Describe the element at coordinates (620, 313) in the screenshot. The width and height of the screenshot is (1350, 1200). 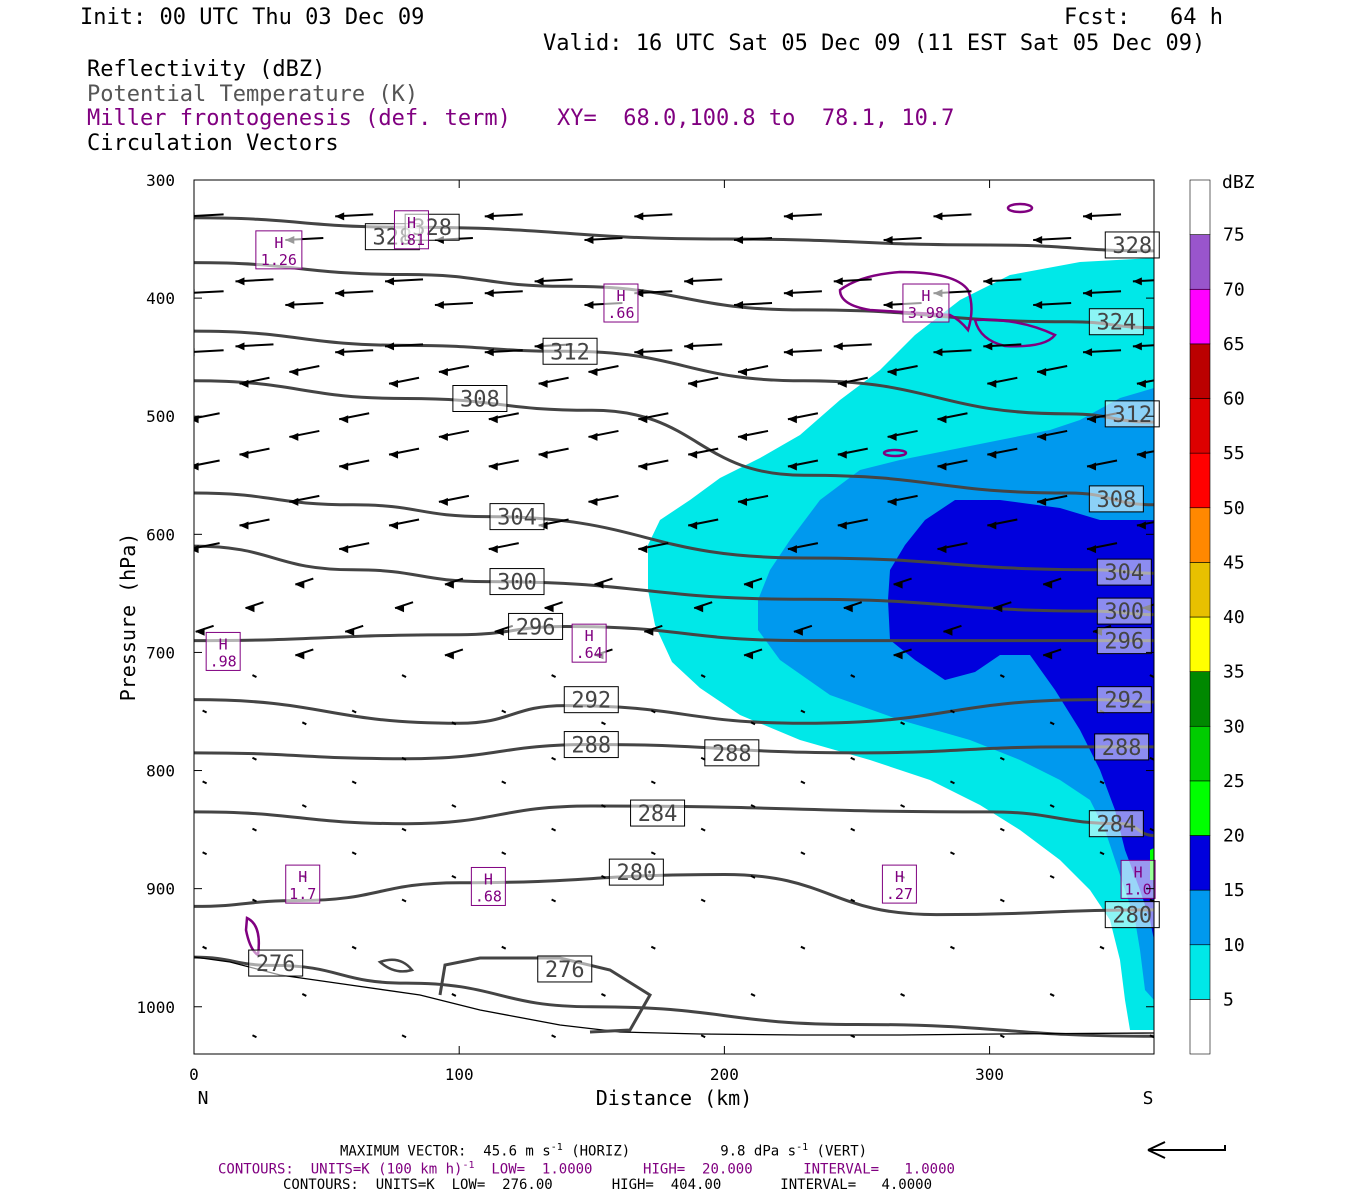
I see `fronto-high-value: .66` at that location.